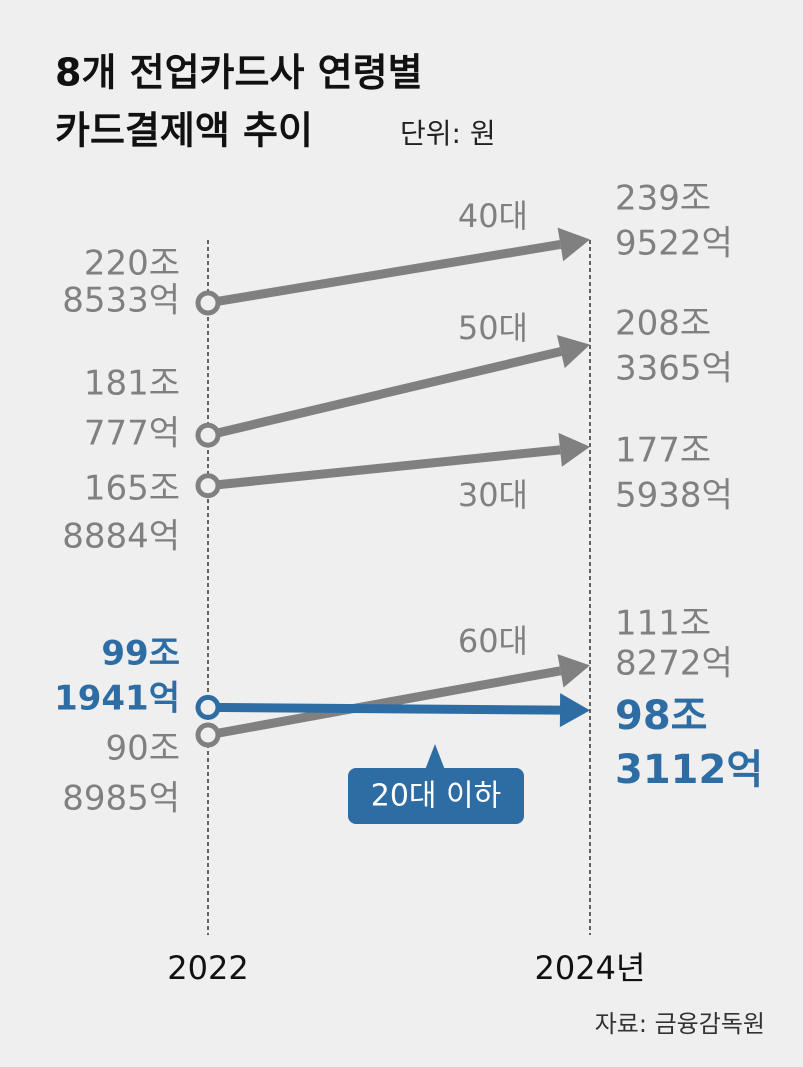 This screenshot has width=803, height=1067. I want to click on series-label: 60대, so click(493, 641).